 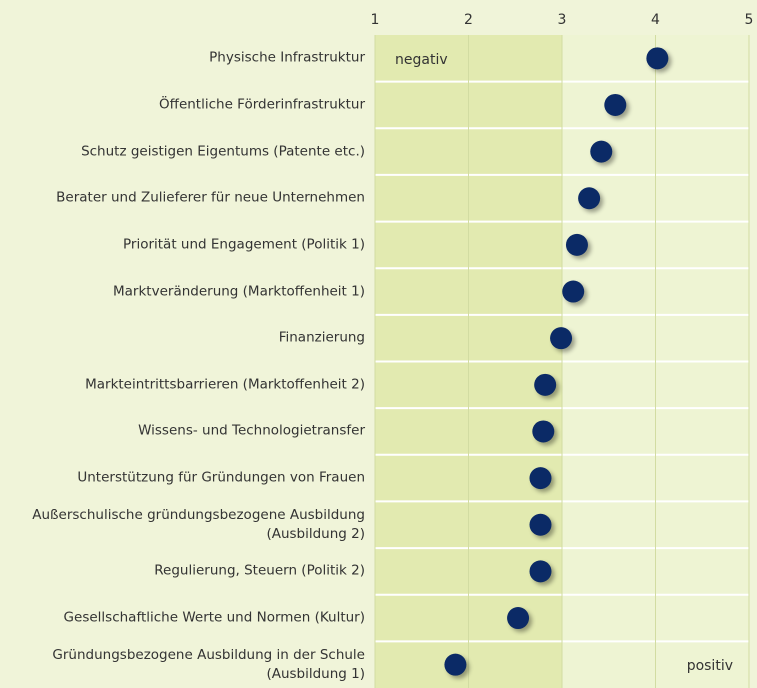 What do you see at coordinates (468, 20) in the screenshot?
I see `x-tick-label: 2` at bounding box center [468, 20].